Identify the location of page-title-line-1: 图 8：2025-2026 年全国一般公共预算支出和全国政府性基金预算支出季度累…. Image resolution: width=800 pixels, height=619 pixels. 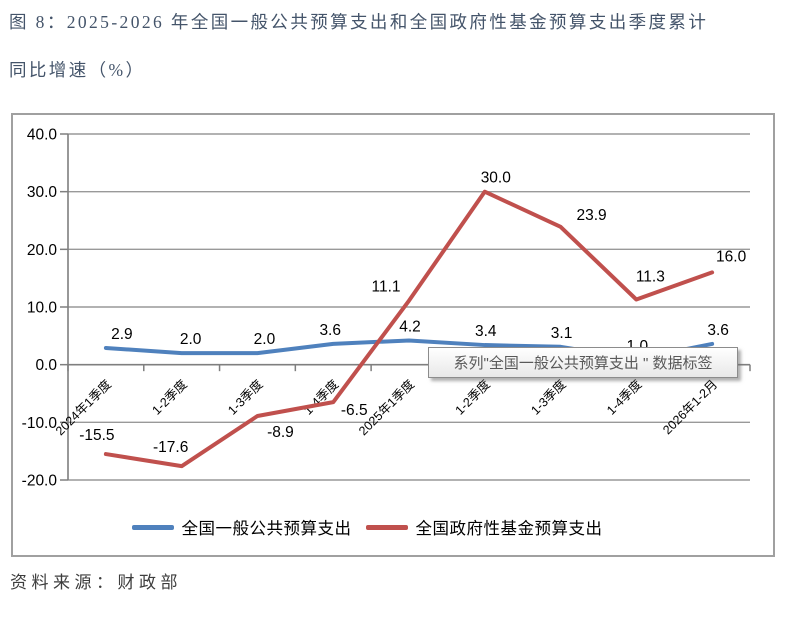
(359, 22).